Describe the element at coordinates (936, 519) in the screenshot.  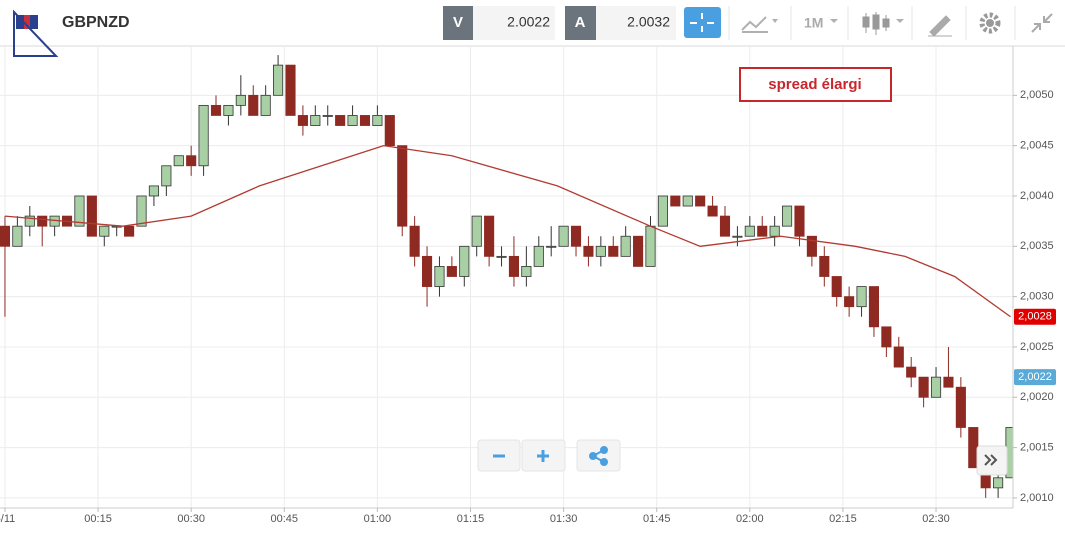
I see `x-tick-label: 02:30` at that location.